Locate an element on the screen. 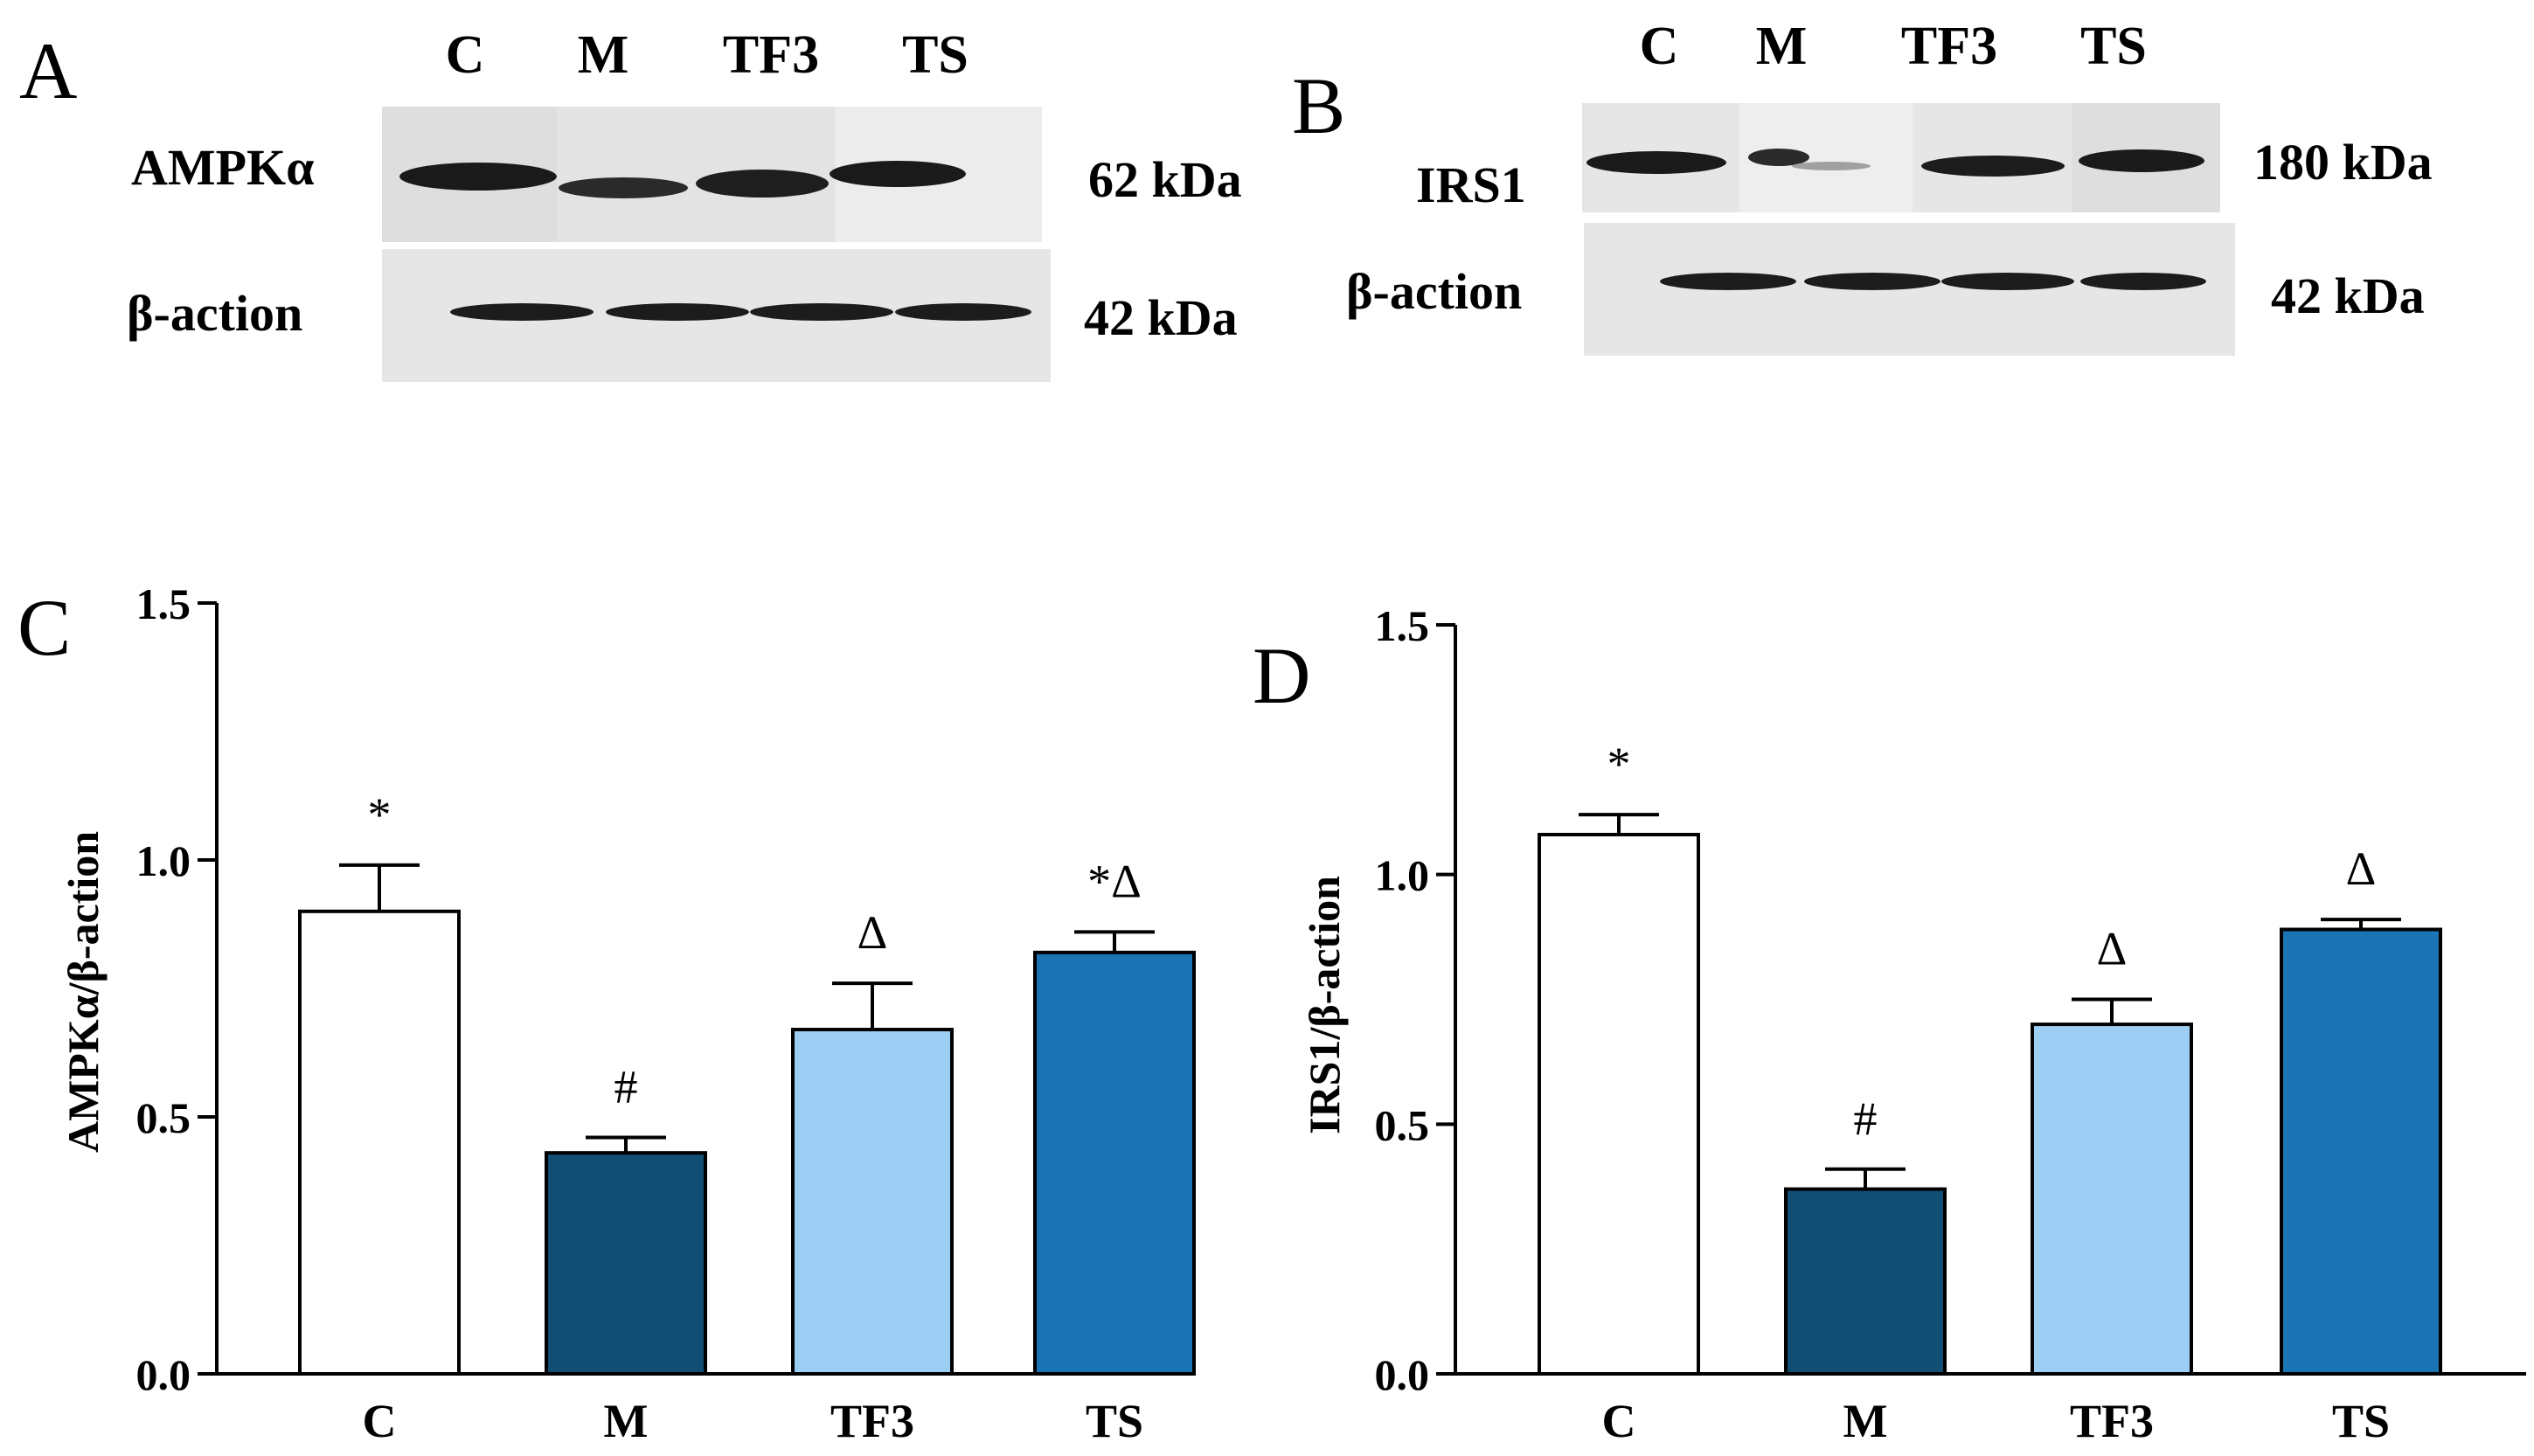  ampk-annotation-ts: *Δ is located at coordinates (1114, 881).